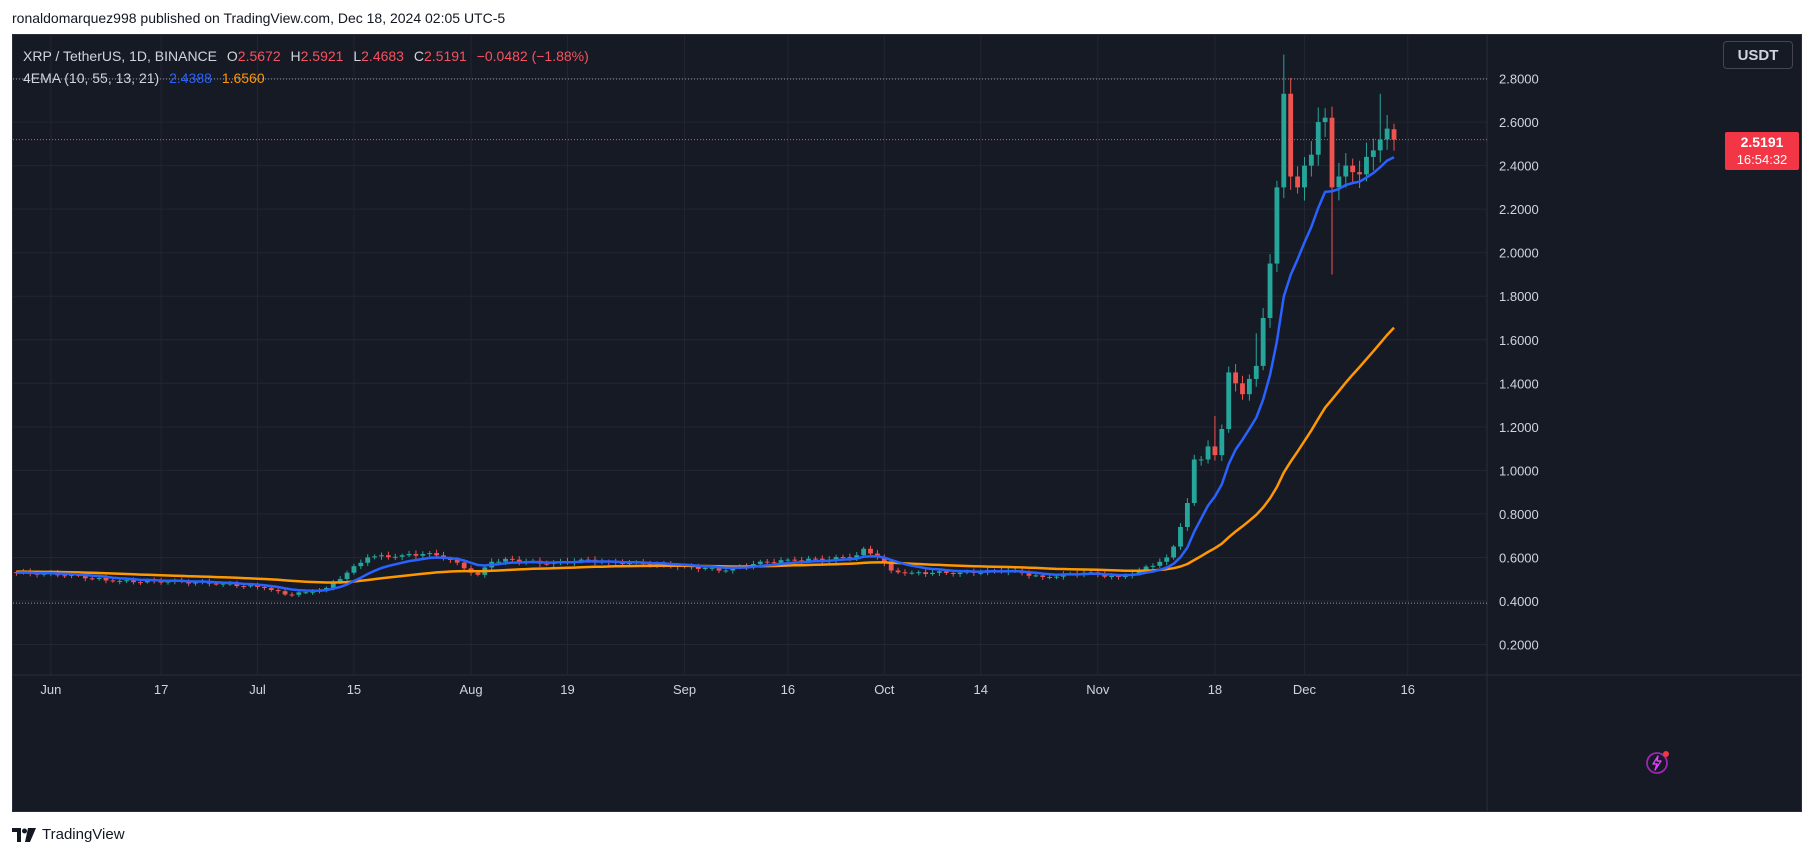 The height and width of the screenshot is (858, 1814). Describe the element at coordinates (884, 689) in the screenshot. I see `time-axis-label: Oct` at that location.